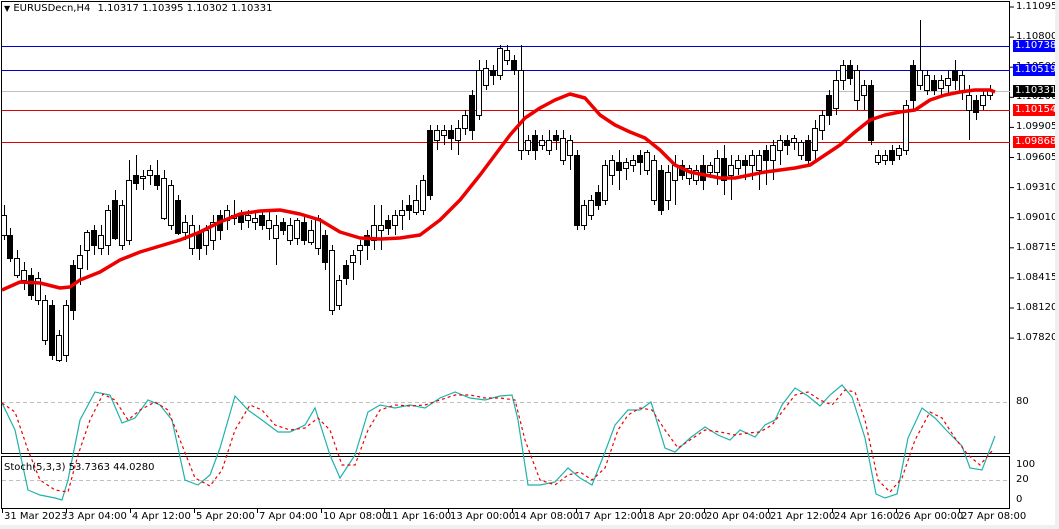 Image resolution: width=1059 pixels, height=529 pixels. Describe the element at coordinates (1037, 307) in the screenshot. I see `price-axis-label: 1.08120` at that location.